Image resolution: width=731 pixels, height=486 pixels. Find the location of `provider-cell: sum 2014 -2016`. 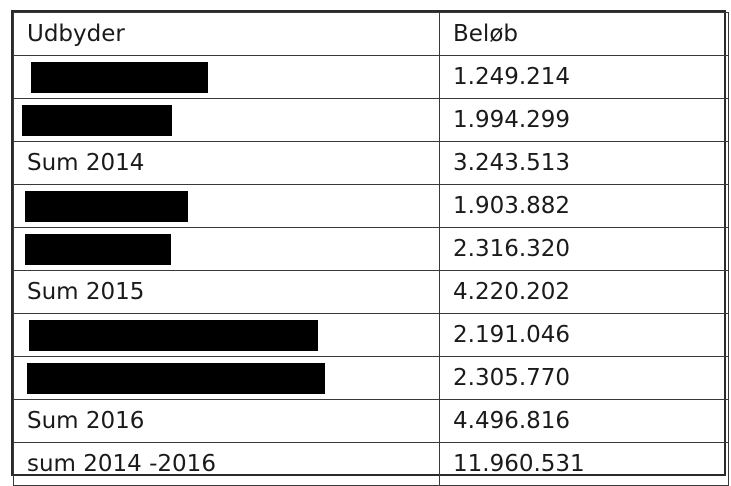

provider-cell: sum 2014 -2016 is located at coordinates (226, 464).